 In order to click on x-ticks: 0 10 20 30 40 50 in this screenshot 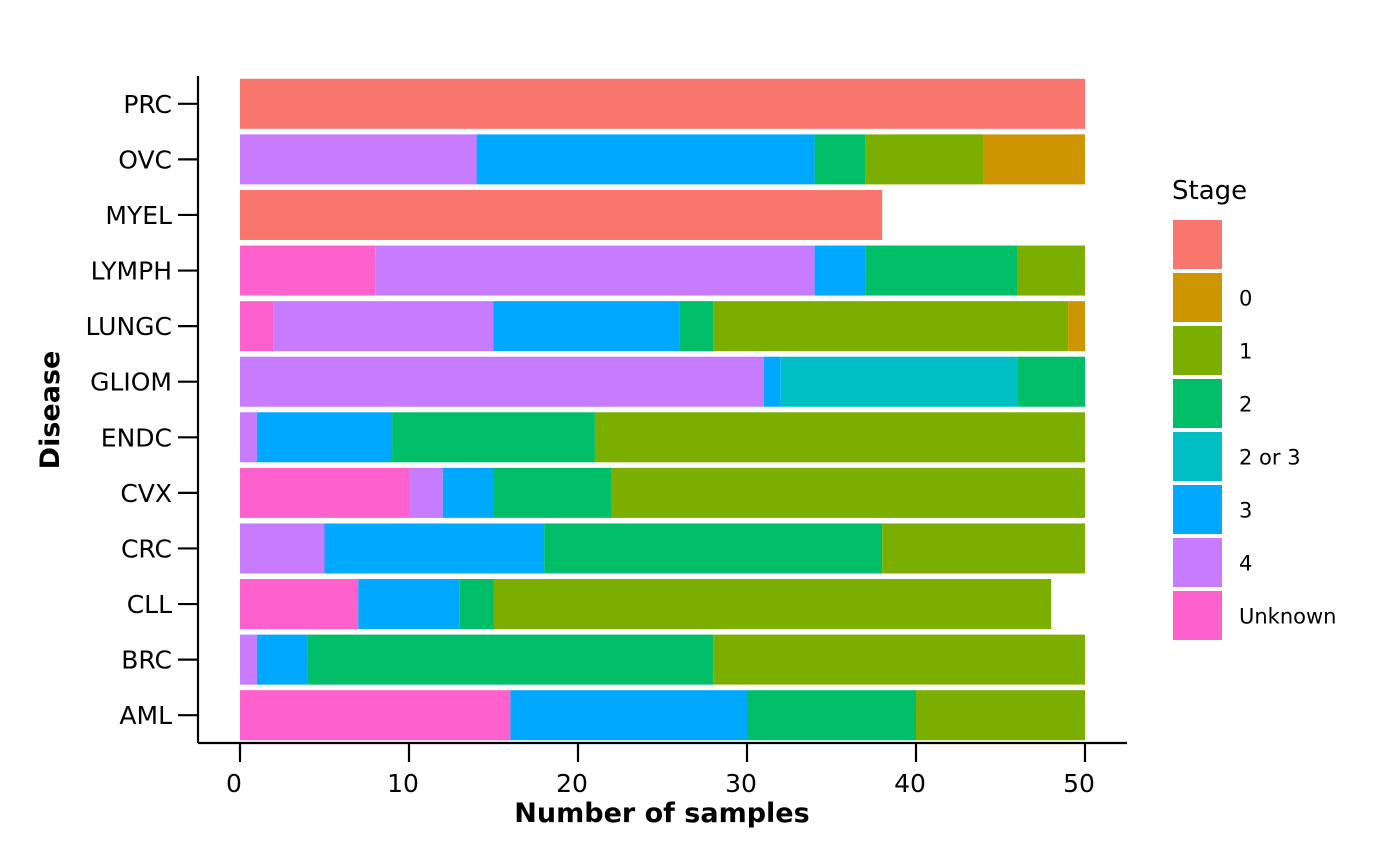, I will do `click(660, 770)`.